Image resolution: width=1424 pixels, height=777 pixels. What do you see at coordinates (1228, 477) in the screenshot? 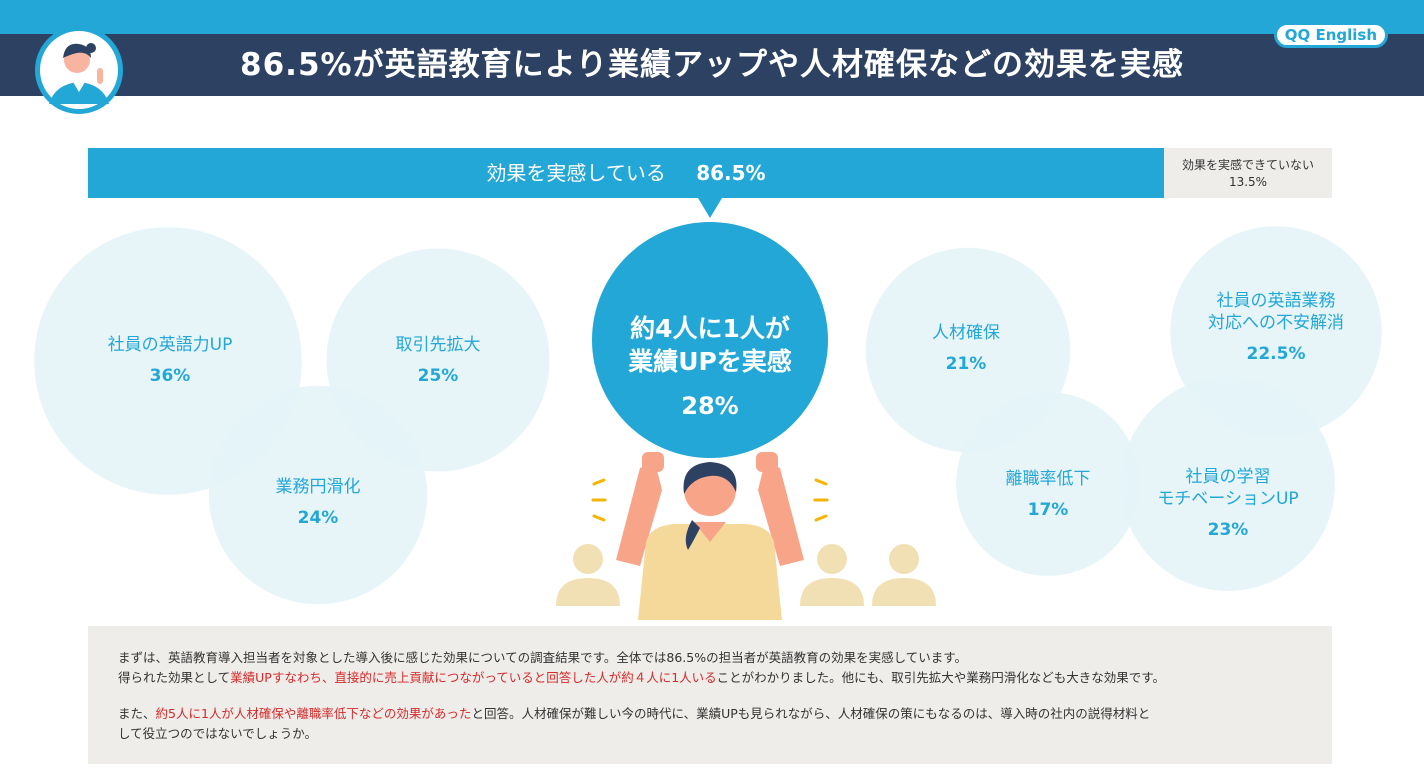
I see `bubble-motivation-line1: 社員の学習` at bounding box center [1228, 477].